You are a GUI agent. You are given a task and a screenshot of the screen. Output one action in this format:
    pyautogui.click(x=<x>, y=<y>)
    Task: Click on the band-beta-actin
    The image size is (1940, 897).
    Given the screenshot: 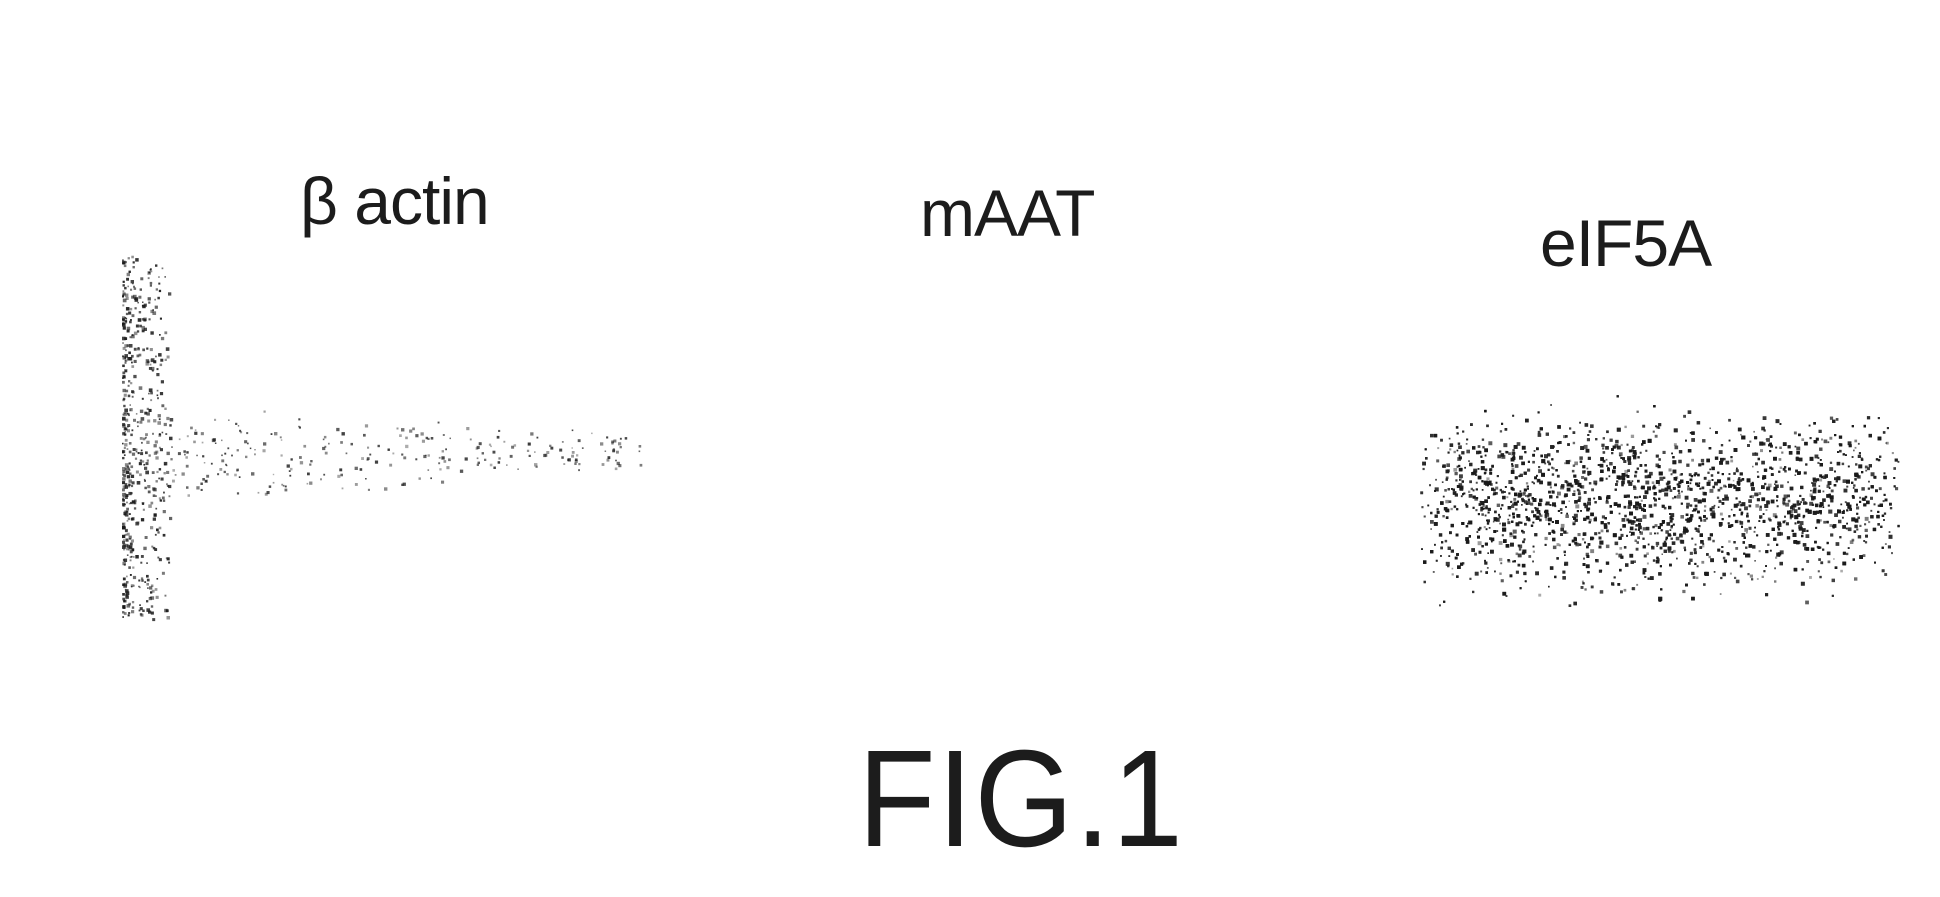 What is the action you would take?
    pyautogui.click(x=382, y=438)
    